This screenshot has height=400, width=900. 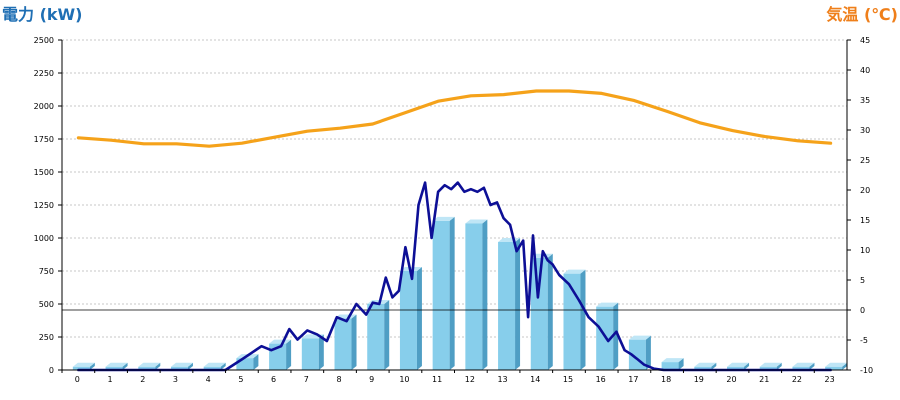 I want to click on left-tick-label-500: 500, so click(x=46, y=304).